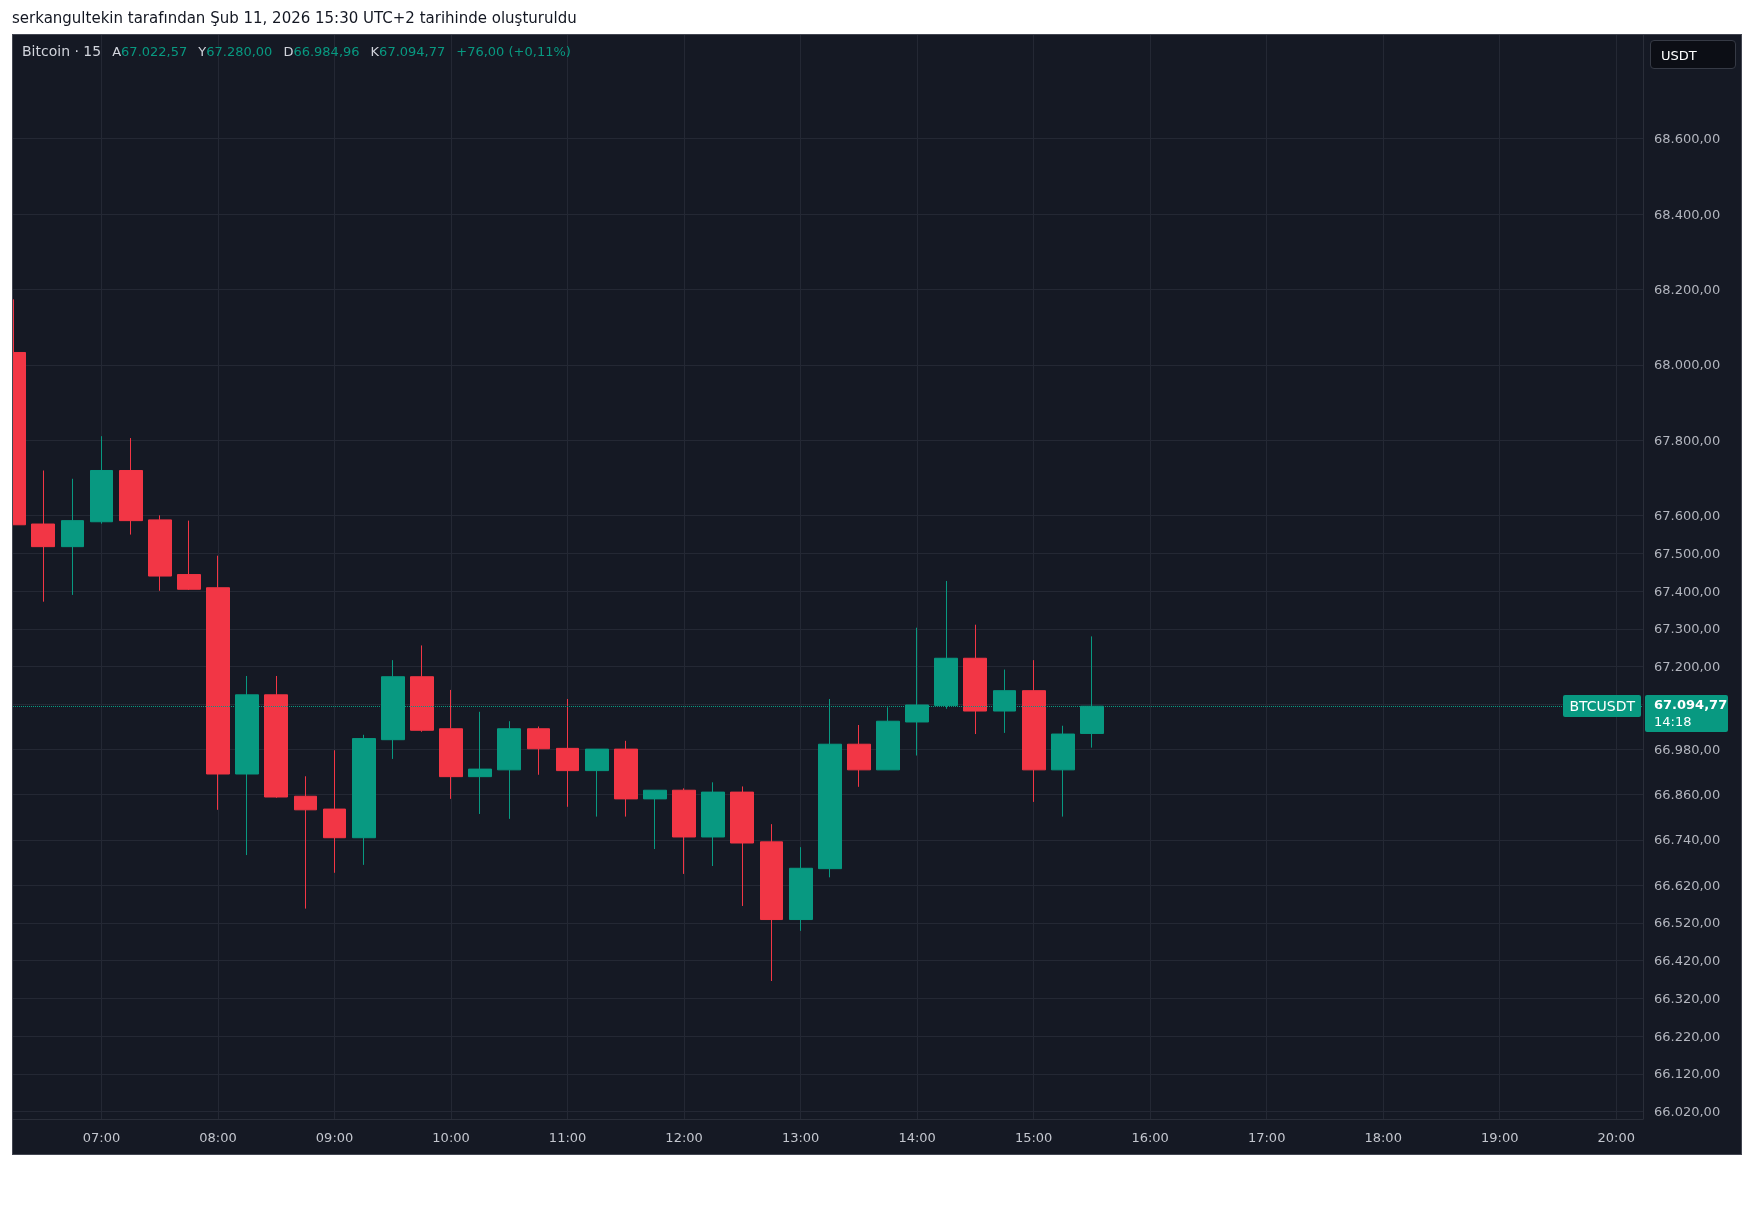 The width and height of the screenshot is (1754, 1231). What do you see at coordinates (218, 1137) in the screenshot?
I see `x-tick-label: 08:00` at bounding box center [218, 1137].